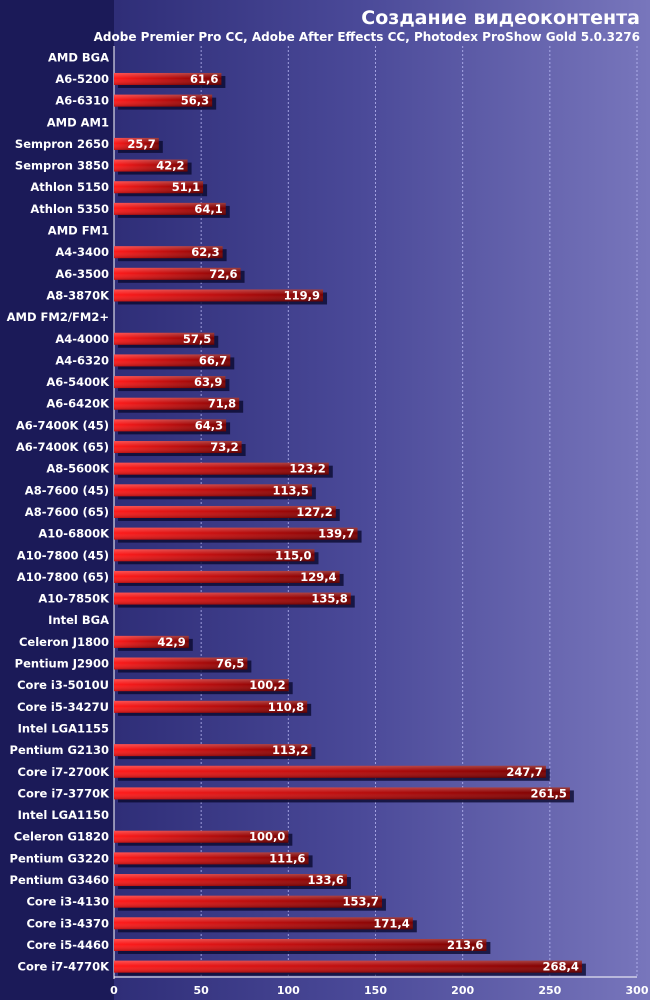 The height and width of the screenshot is (1000, 650). I want to click on category-label: A6-7400K (65), so click(62, 447).